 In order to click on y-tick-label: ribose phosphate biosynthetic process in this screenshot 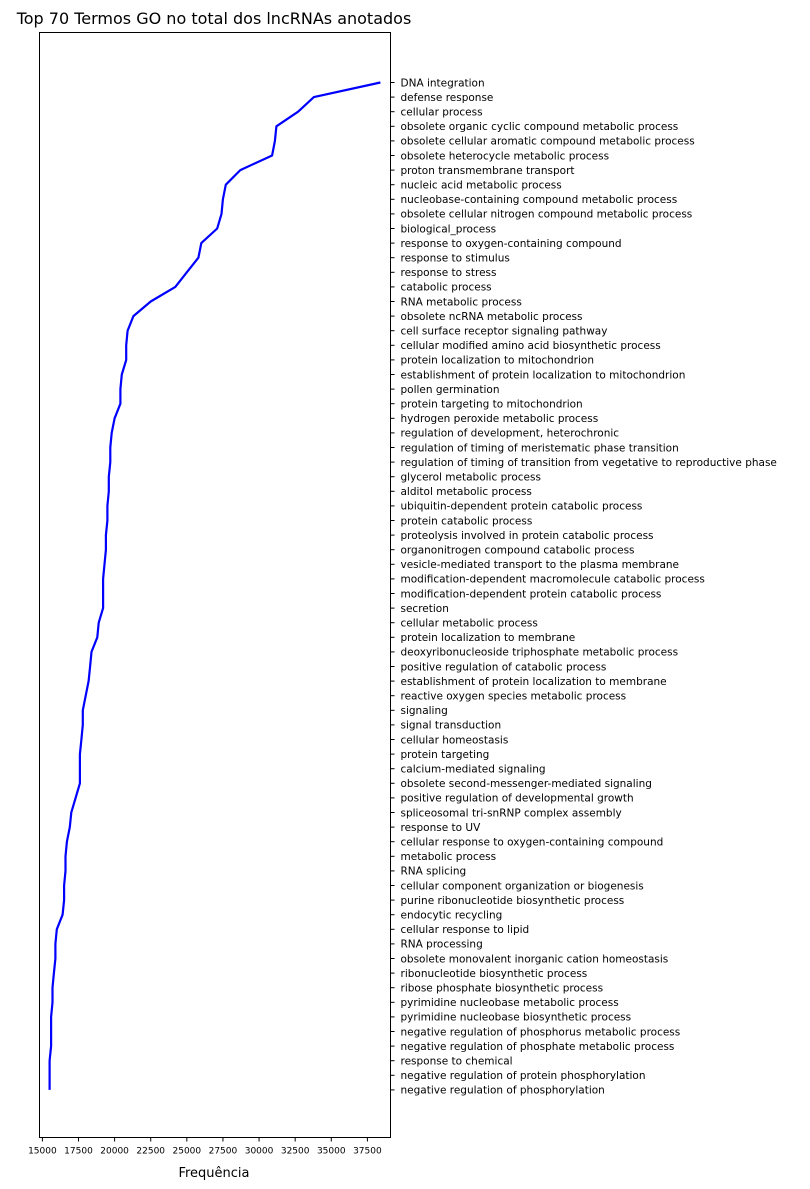, I will do `click(502, 989)`.